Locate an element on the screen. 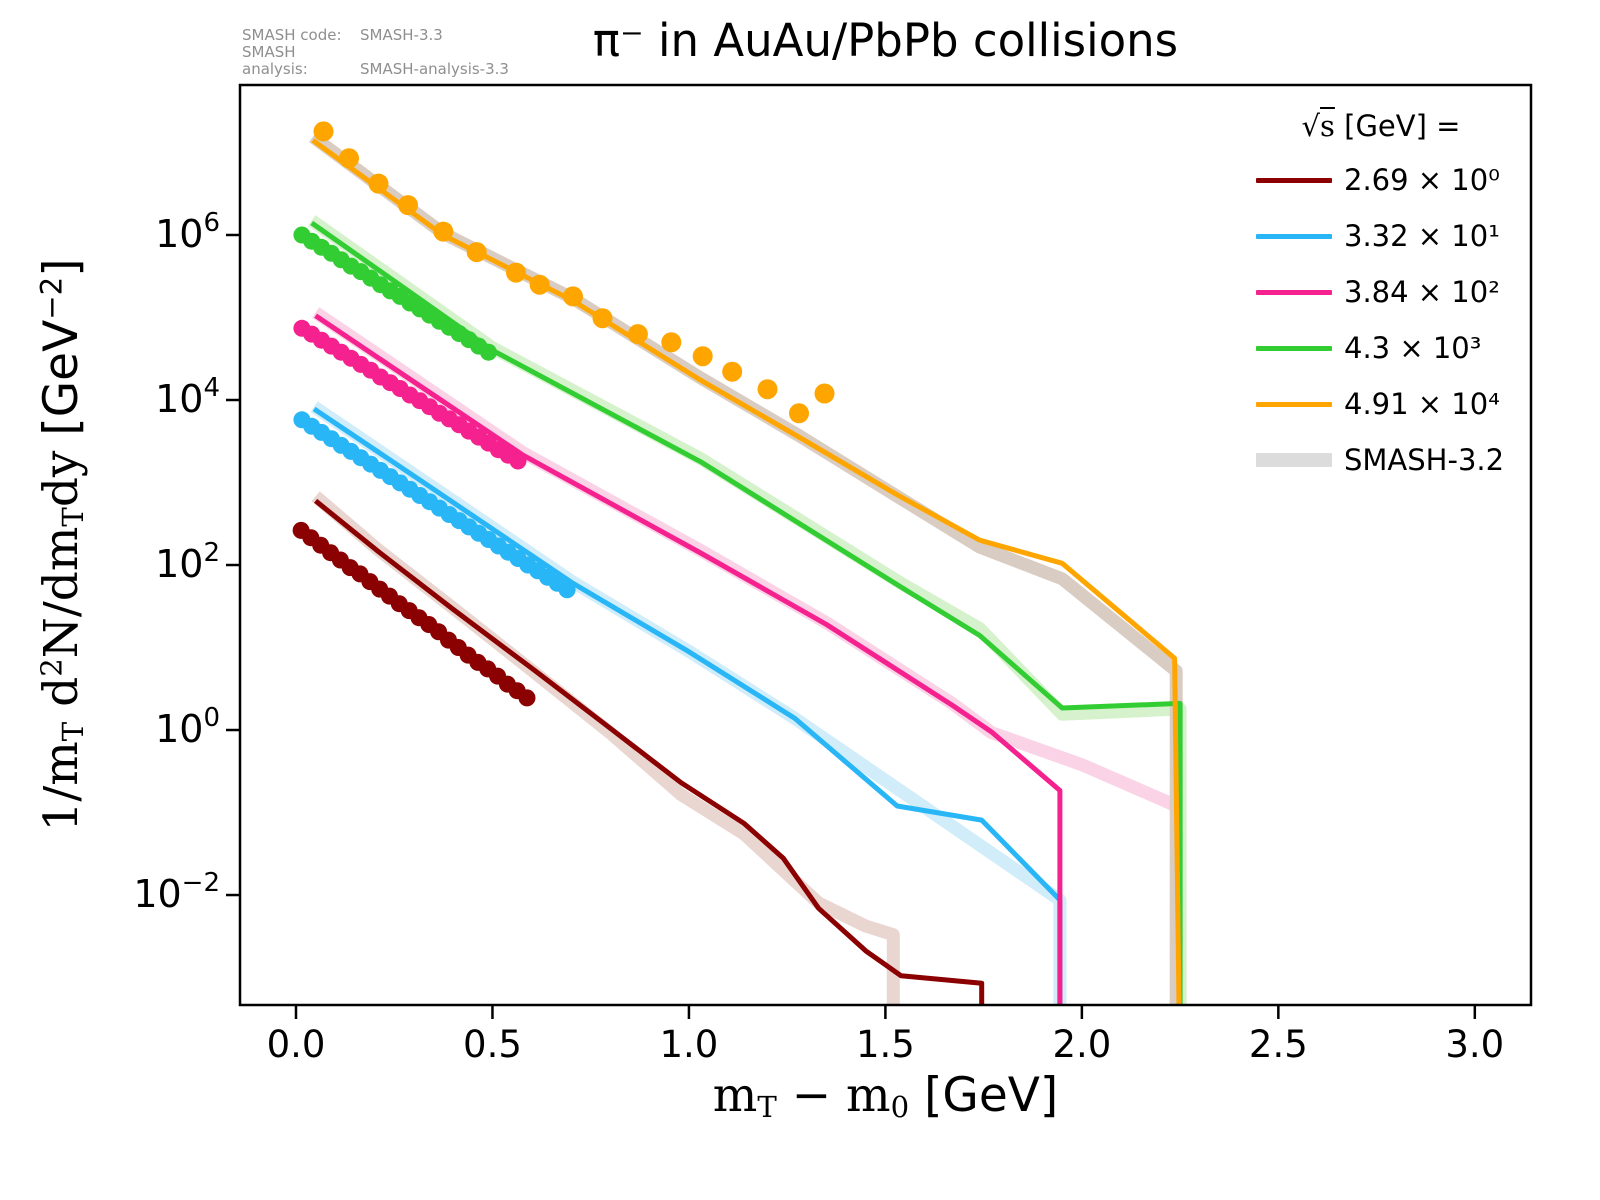 This screenshot has width=1600, height=1200. legend-label: 3.32 × 10¹ is located at coordinates (1422, 236).